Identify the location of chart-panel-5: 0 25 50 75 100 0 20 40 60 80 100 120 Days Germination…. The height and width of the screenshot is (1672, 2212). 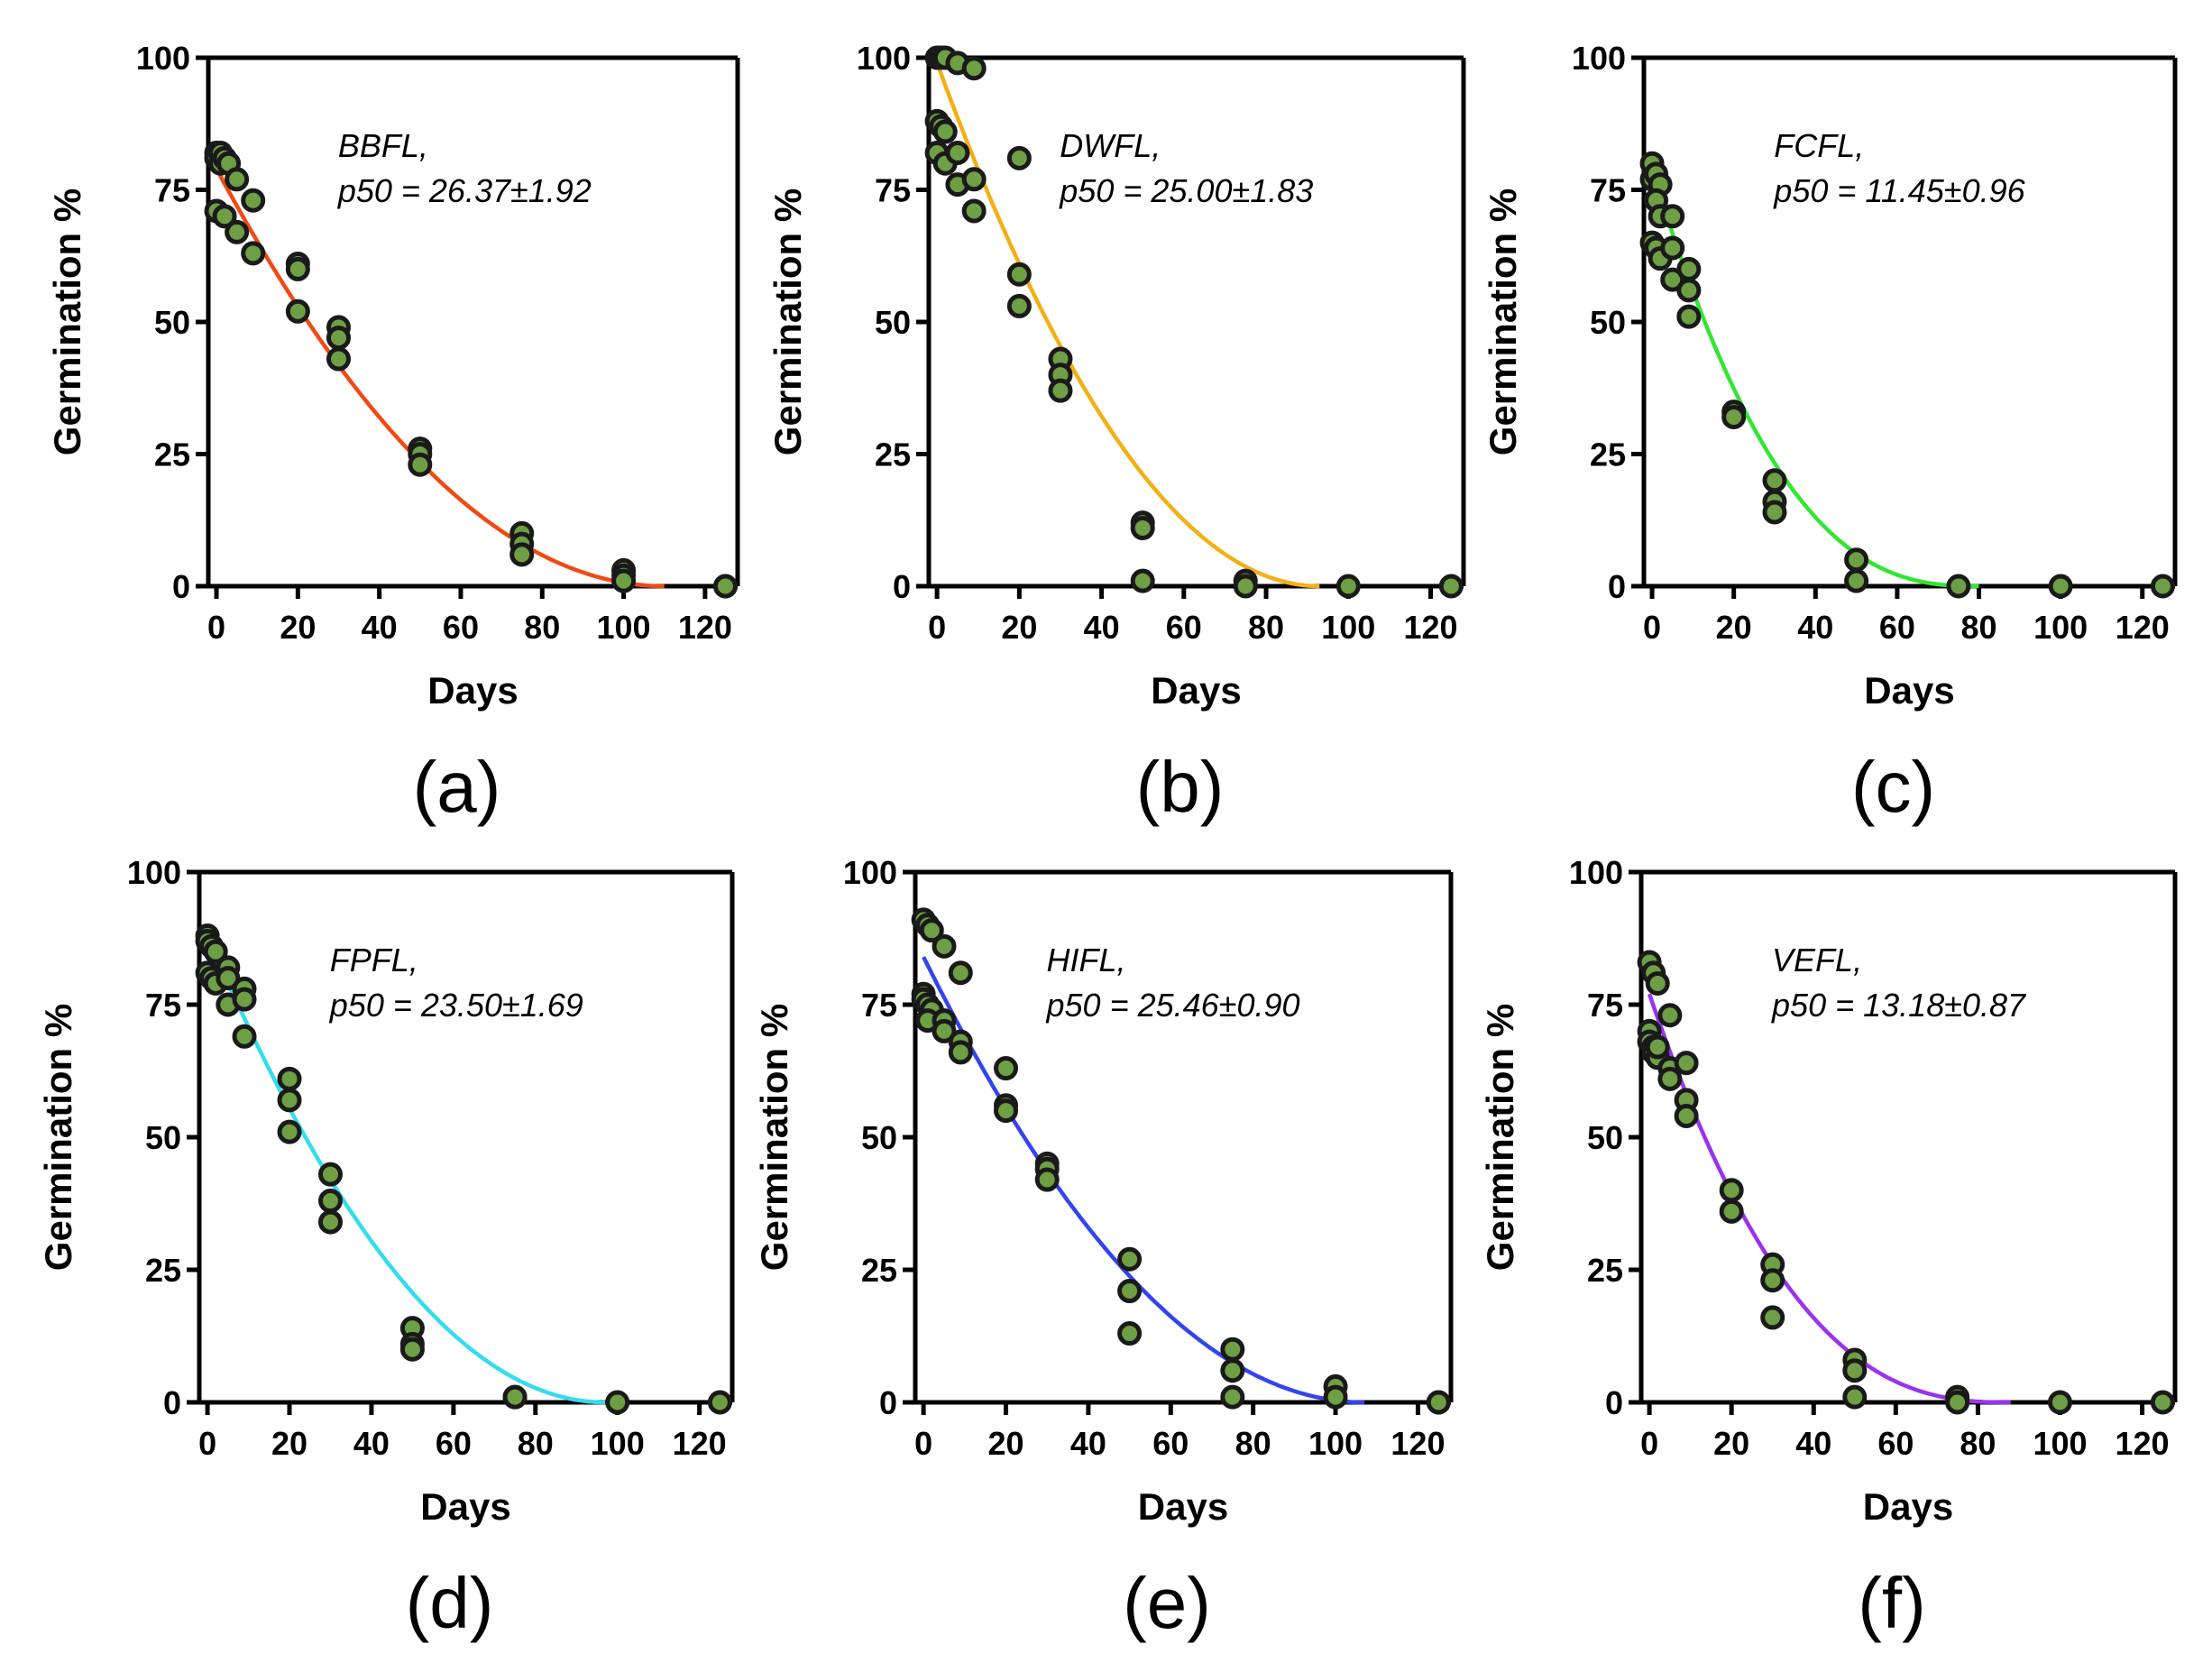
(1103, 1248).